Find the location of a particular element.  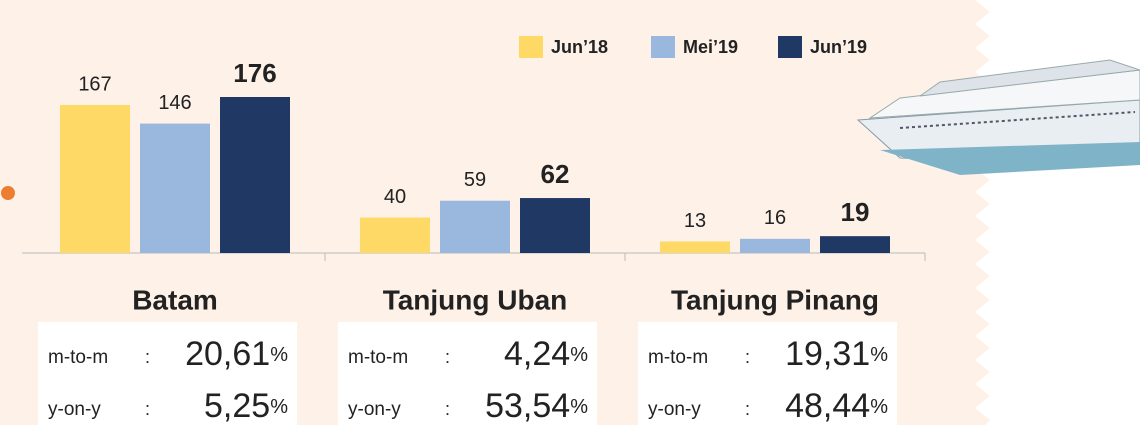

category-label: Tanjung Pinang is located at coordinates (775, 299).